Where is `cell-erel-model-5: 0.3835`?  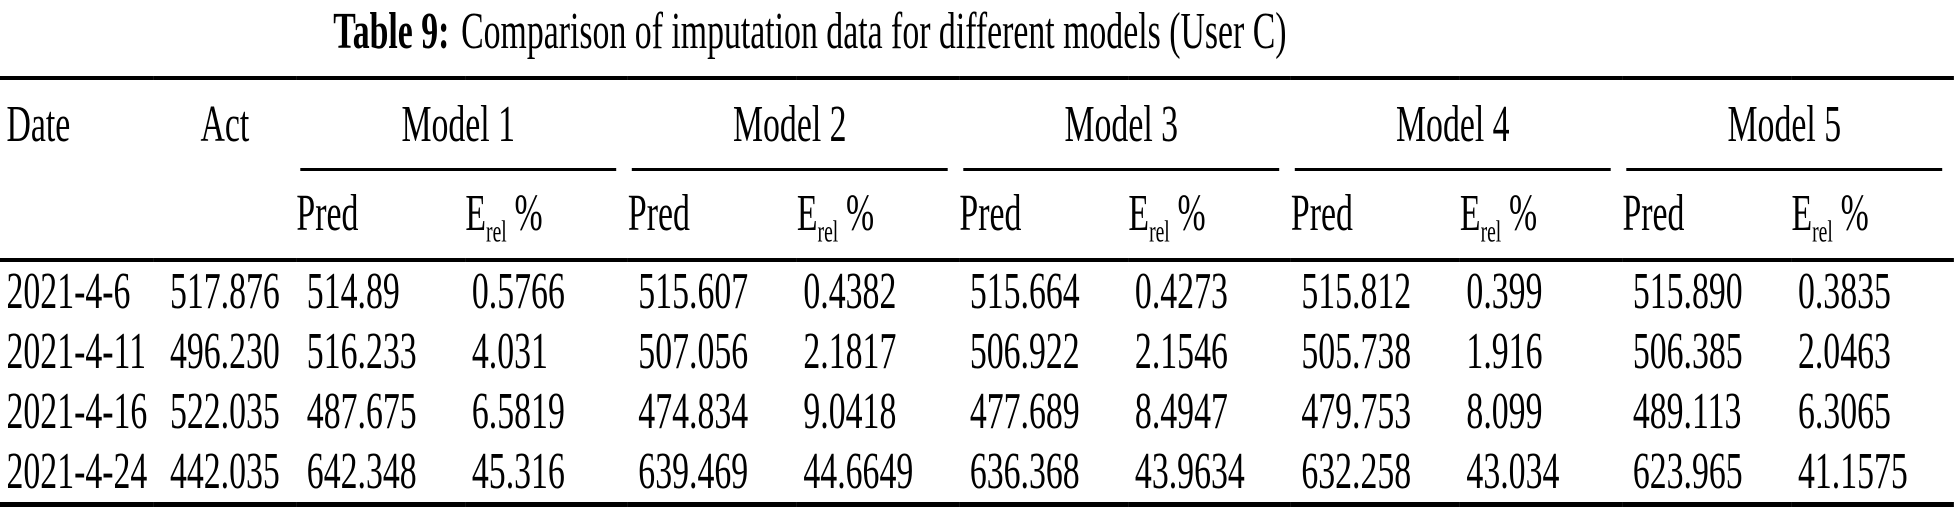 cell-erel-model-5: 0.3835 is located at coordinates (1844, 291).